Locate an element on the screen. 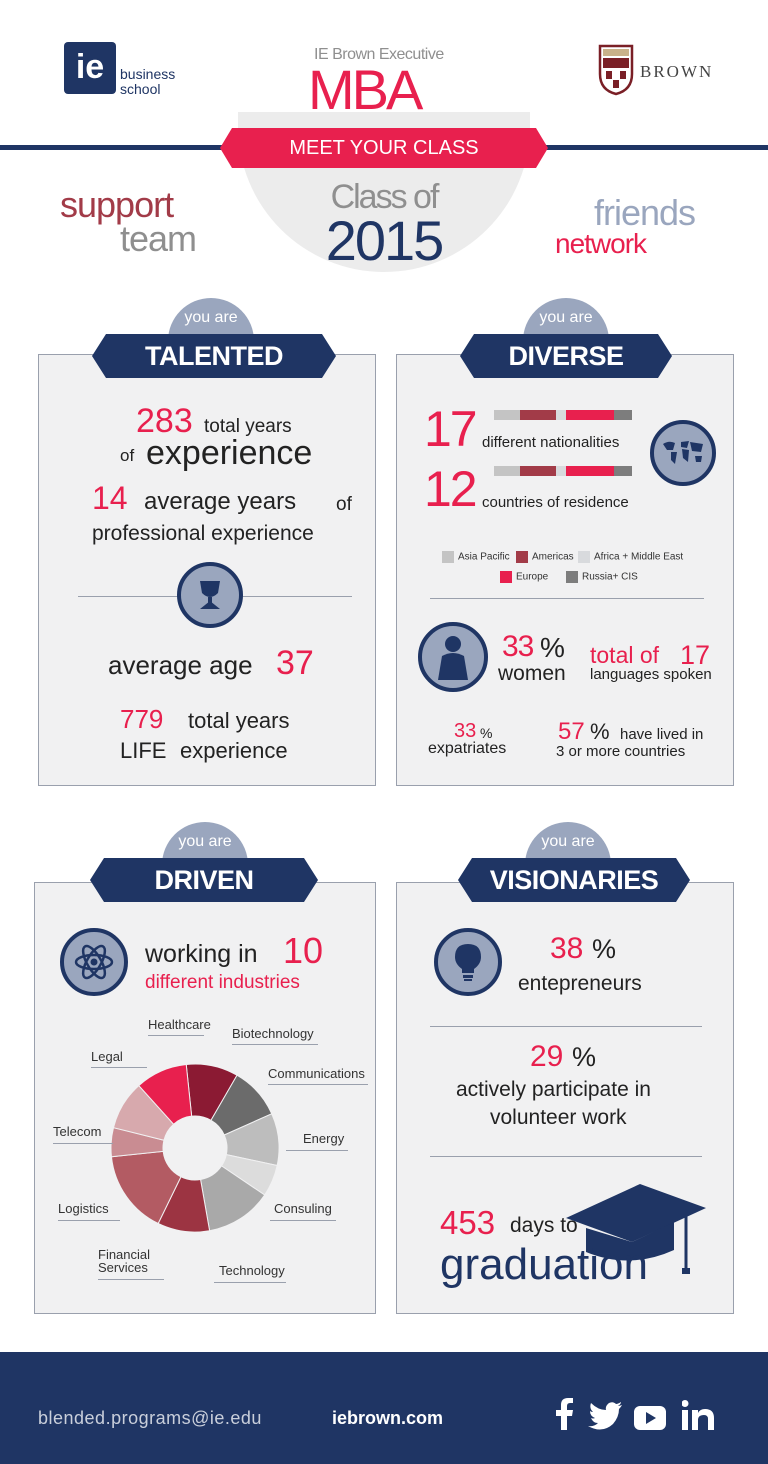 This screenshot has height=1464, width=768. residence-bar is located at coordinates (563, 471).